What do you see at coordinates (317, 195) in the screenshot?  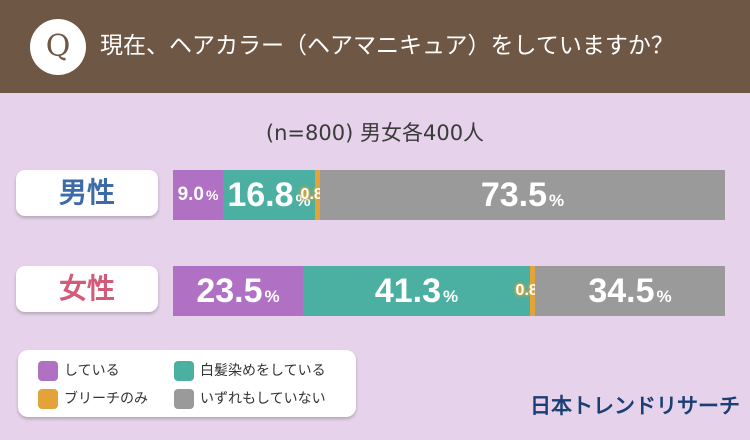 I see `male-bar-segment-bleach-only` at bounding box center [317, 195].